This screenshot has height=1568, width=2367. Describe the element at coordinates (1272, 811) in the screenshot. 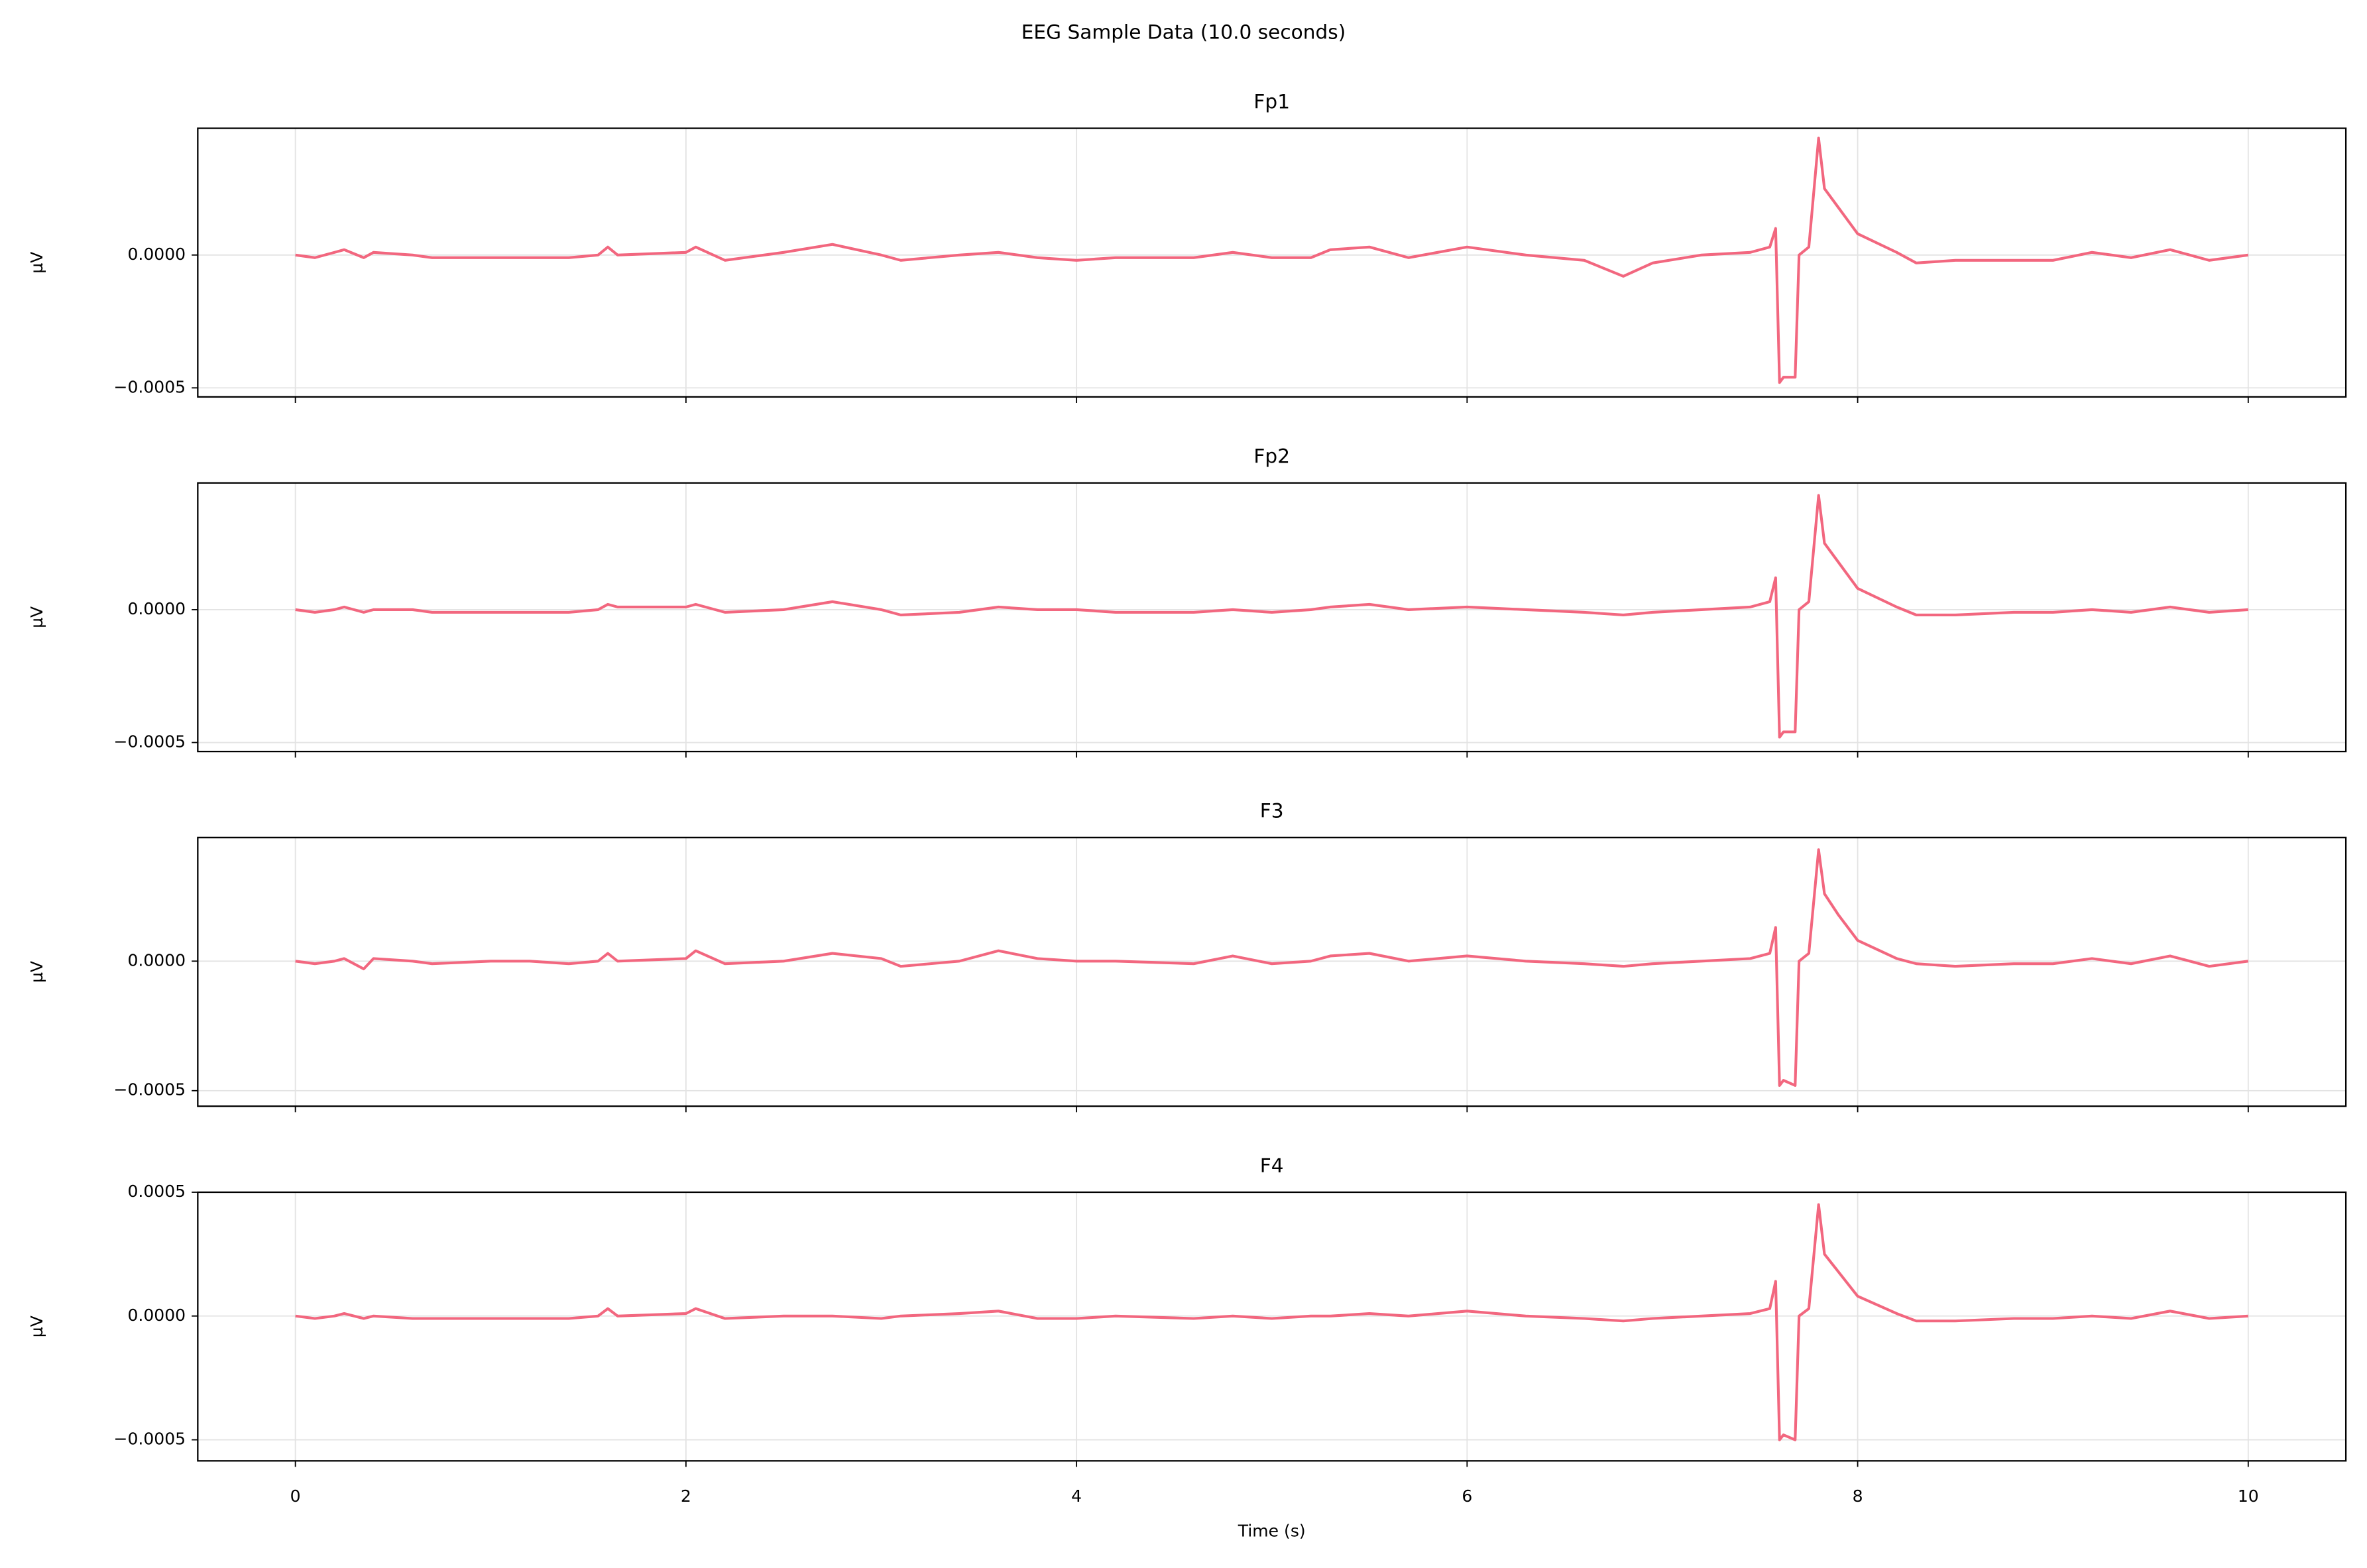

I see `subplot-title: F3` at that location.